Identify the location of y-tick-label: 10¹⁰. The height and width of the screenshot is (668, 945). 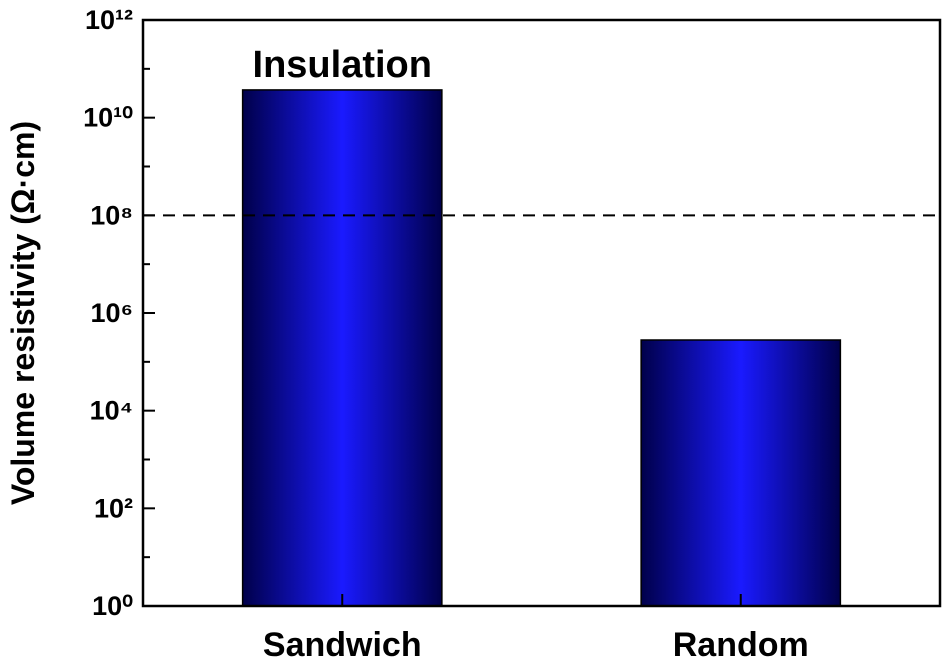
(108, 118).